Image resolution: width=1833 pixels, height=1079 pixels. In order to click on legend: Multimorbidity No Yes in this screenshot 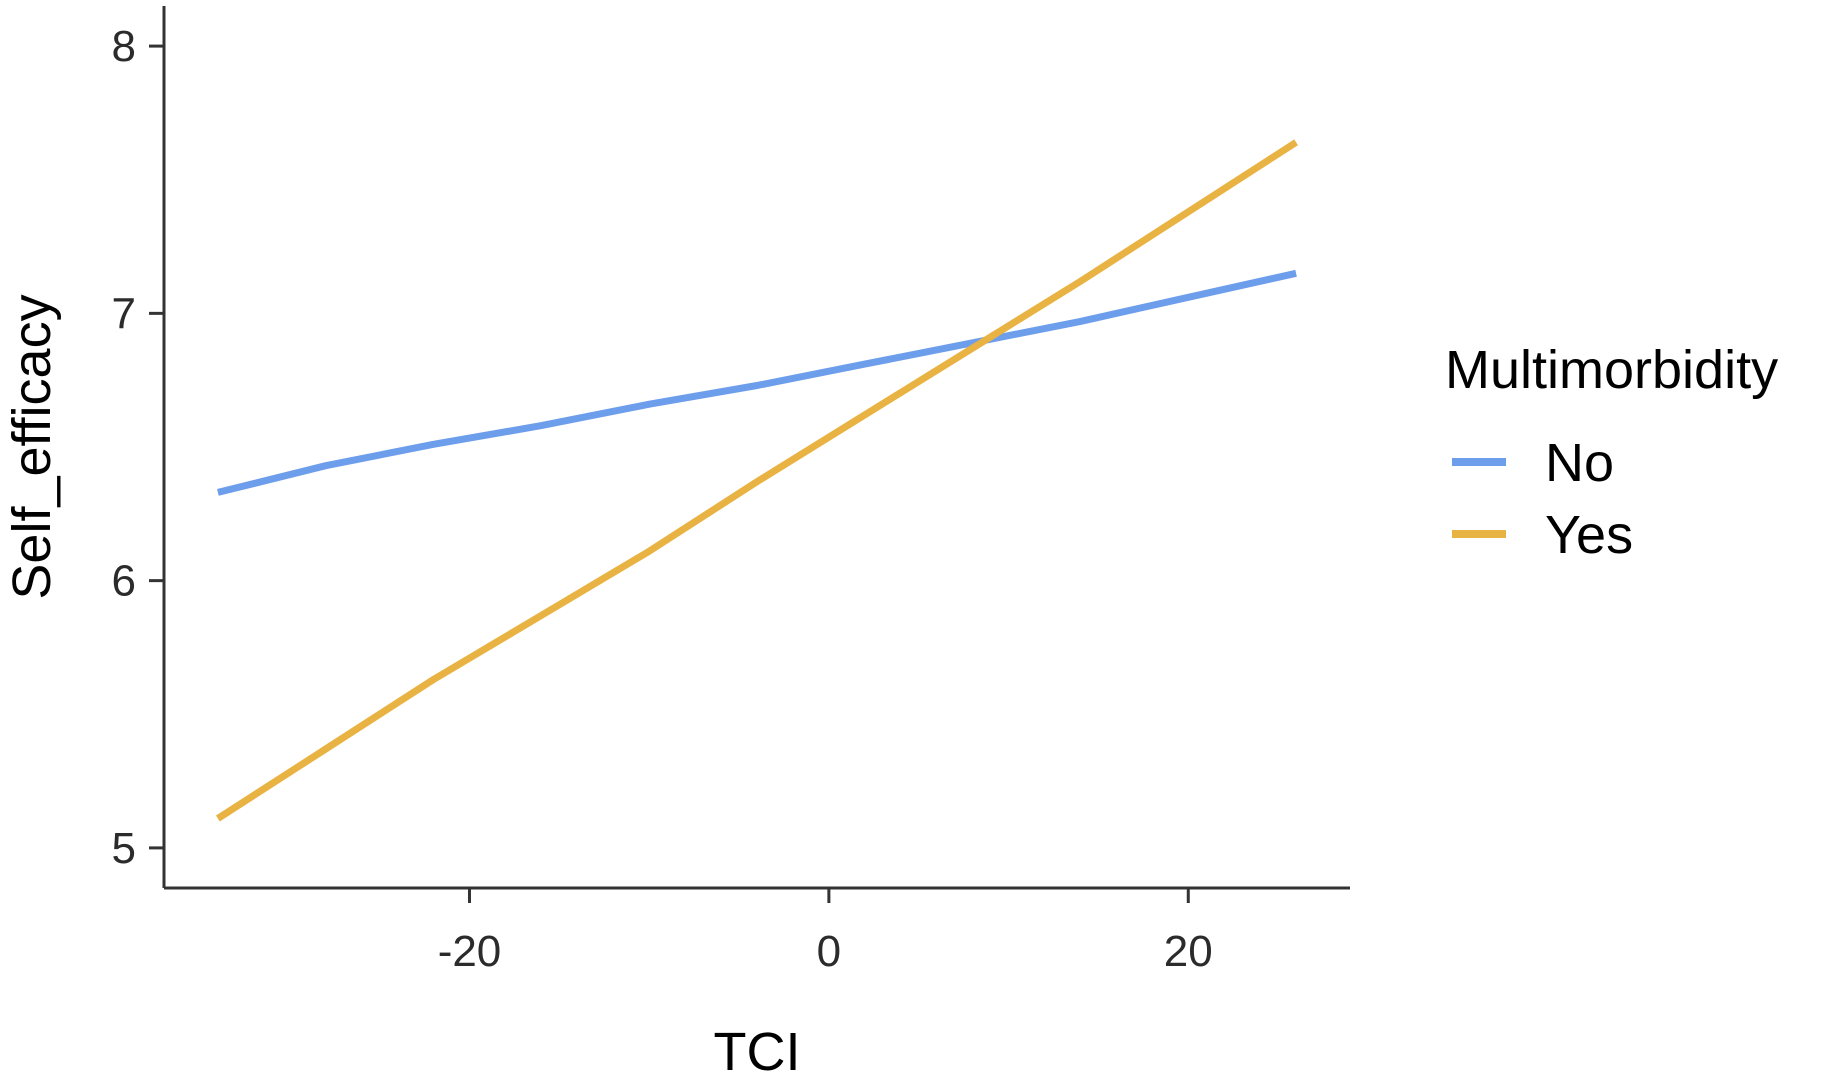, I will do `click(1611, 452)`.